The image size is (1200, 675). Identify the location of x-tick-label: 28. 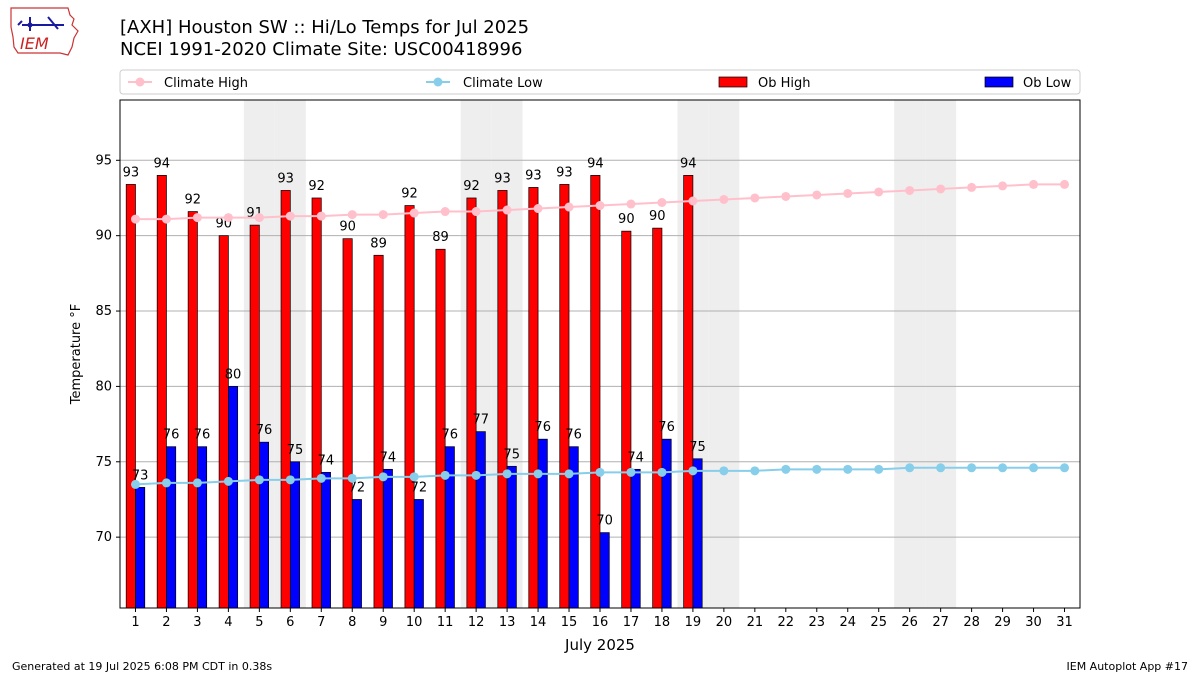
(971, 622).